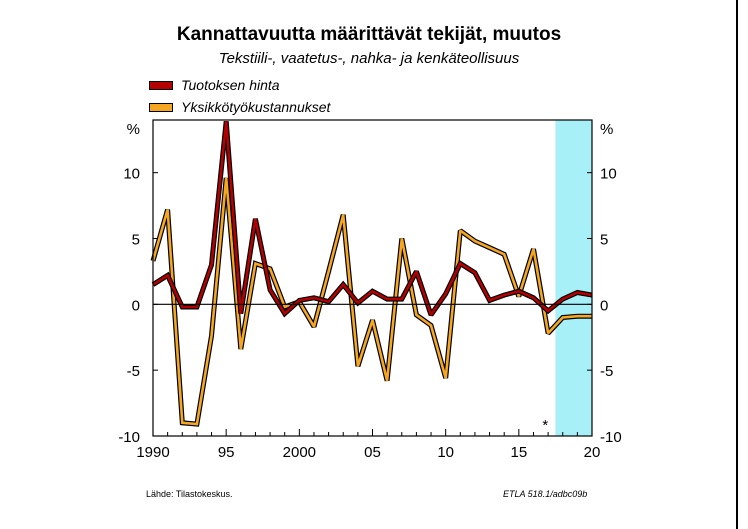  Describe the element at coordinates (611, 437) in the screenshot. I see `y-tick-label-right: -10` at that location.